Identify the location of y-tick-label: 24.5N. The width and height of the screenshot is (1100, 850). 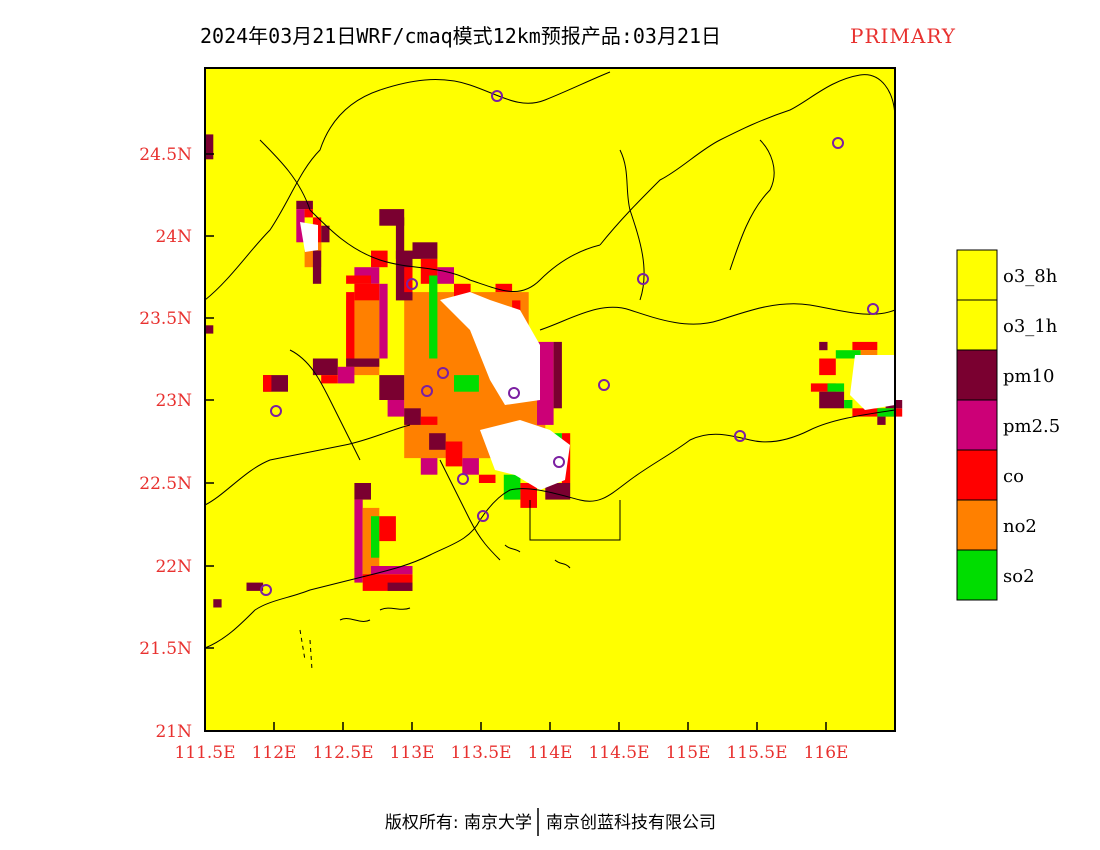
(165, 155).